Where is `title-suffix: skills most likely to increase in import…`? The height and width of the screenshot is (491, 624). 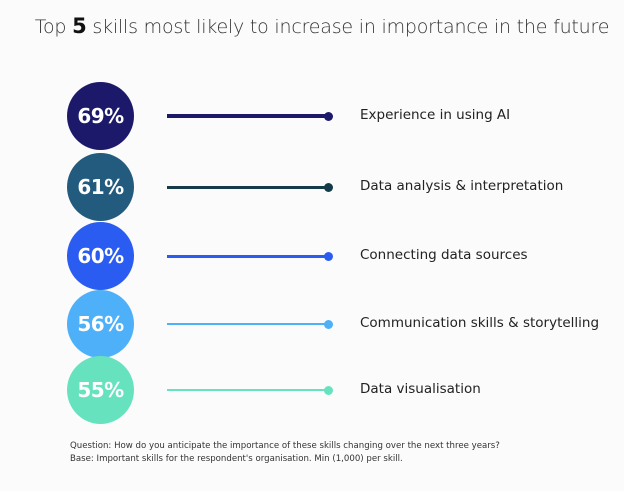 title-suffix: skills most likely to increase in import… is located at coordinates (348, 27).